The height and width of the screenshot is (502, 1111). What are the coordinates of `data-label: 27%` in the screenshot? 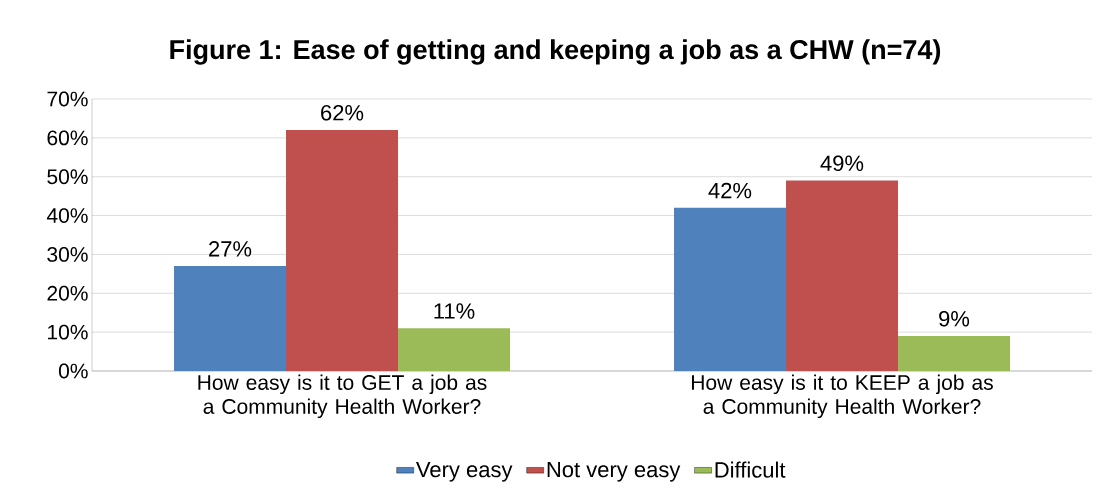 It's located at (230, 249).